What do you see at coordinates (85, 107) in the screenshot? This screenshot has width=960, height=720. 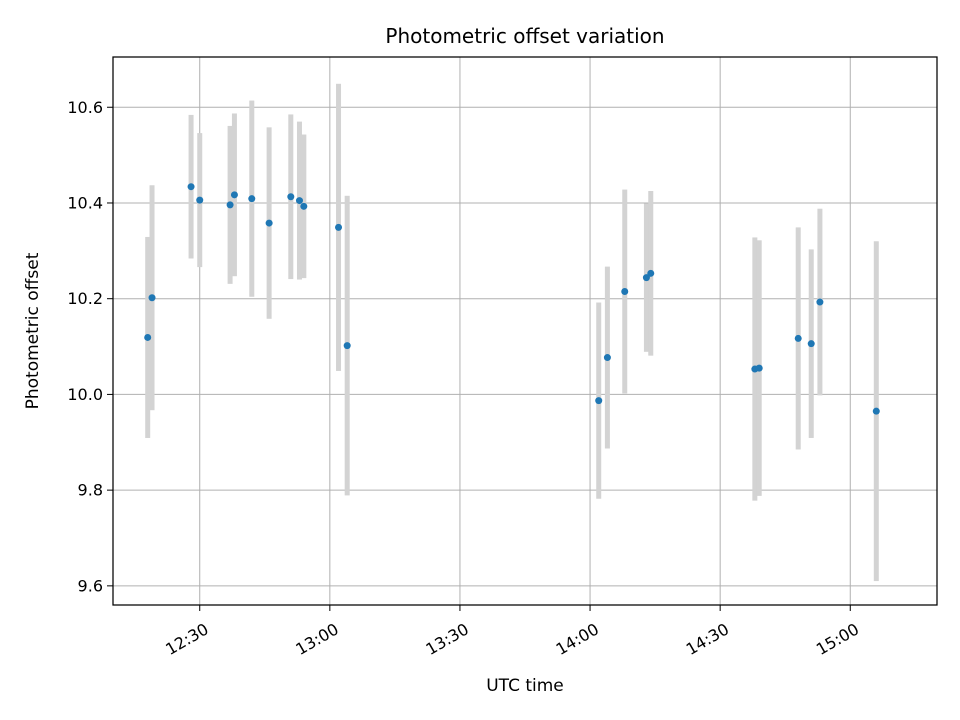 I see `y-tick-label: 10.6` at bounding box center [85, 107].